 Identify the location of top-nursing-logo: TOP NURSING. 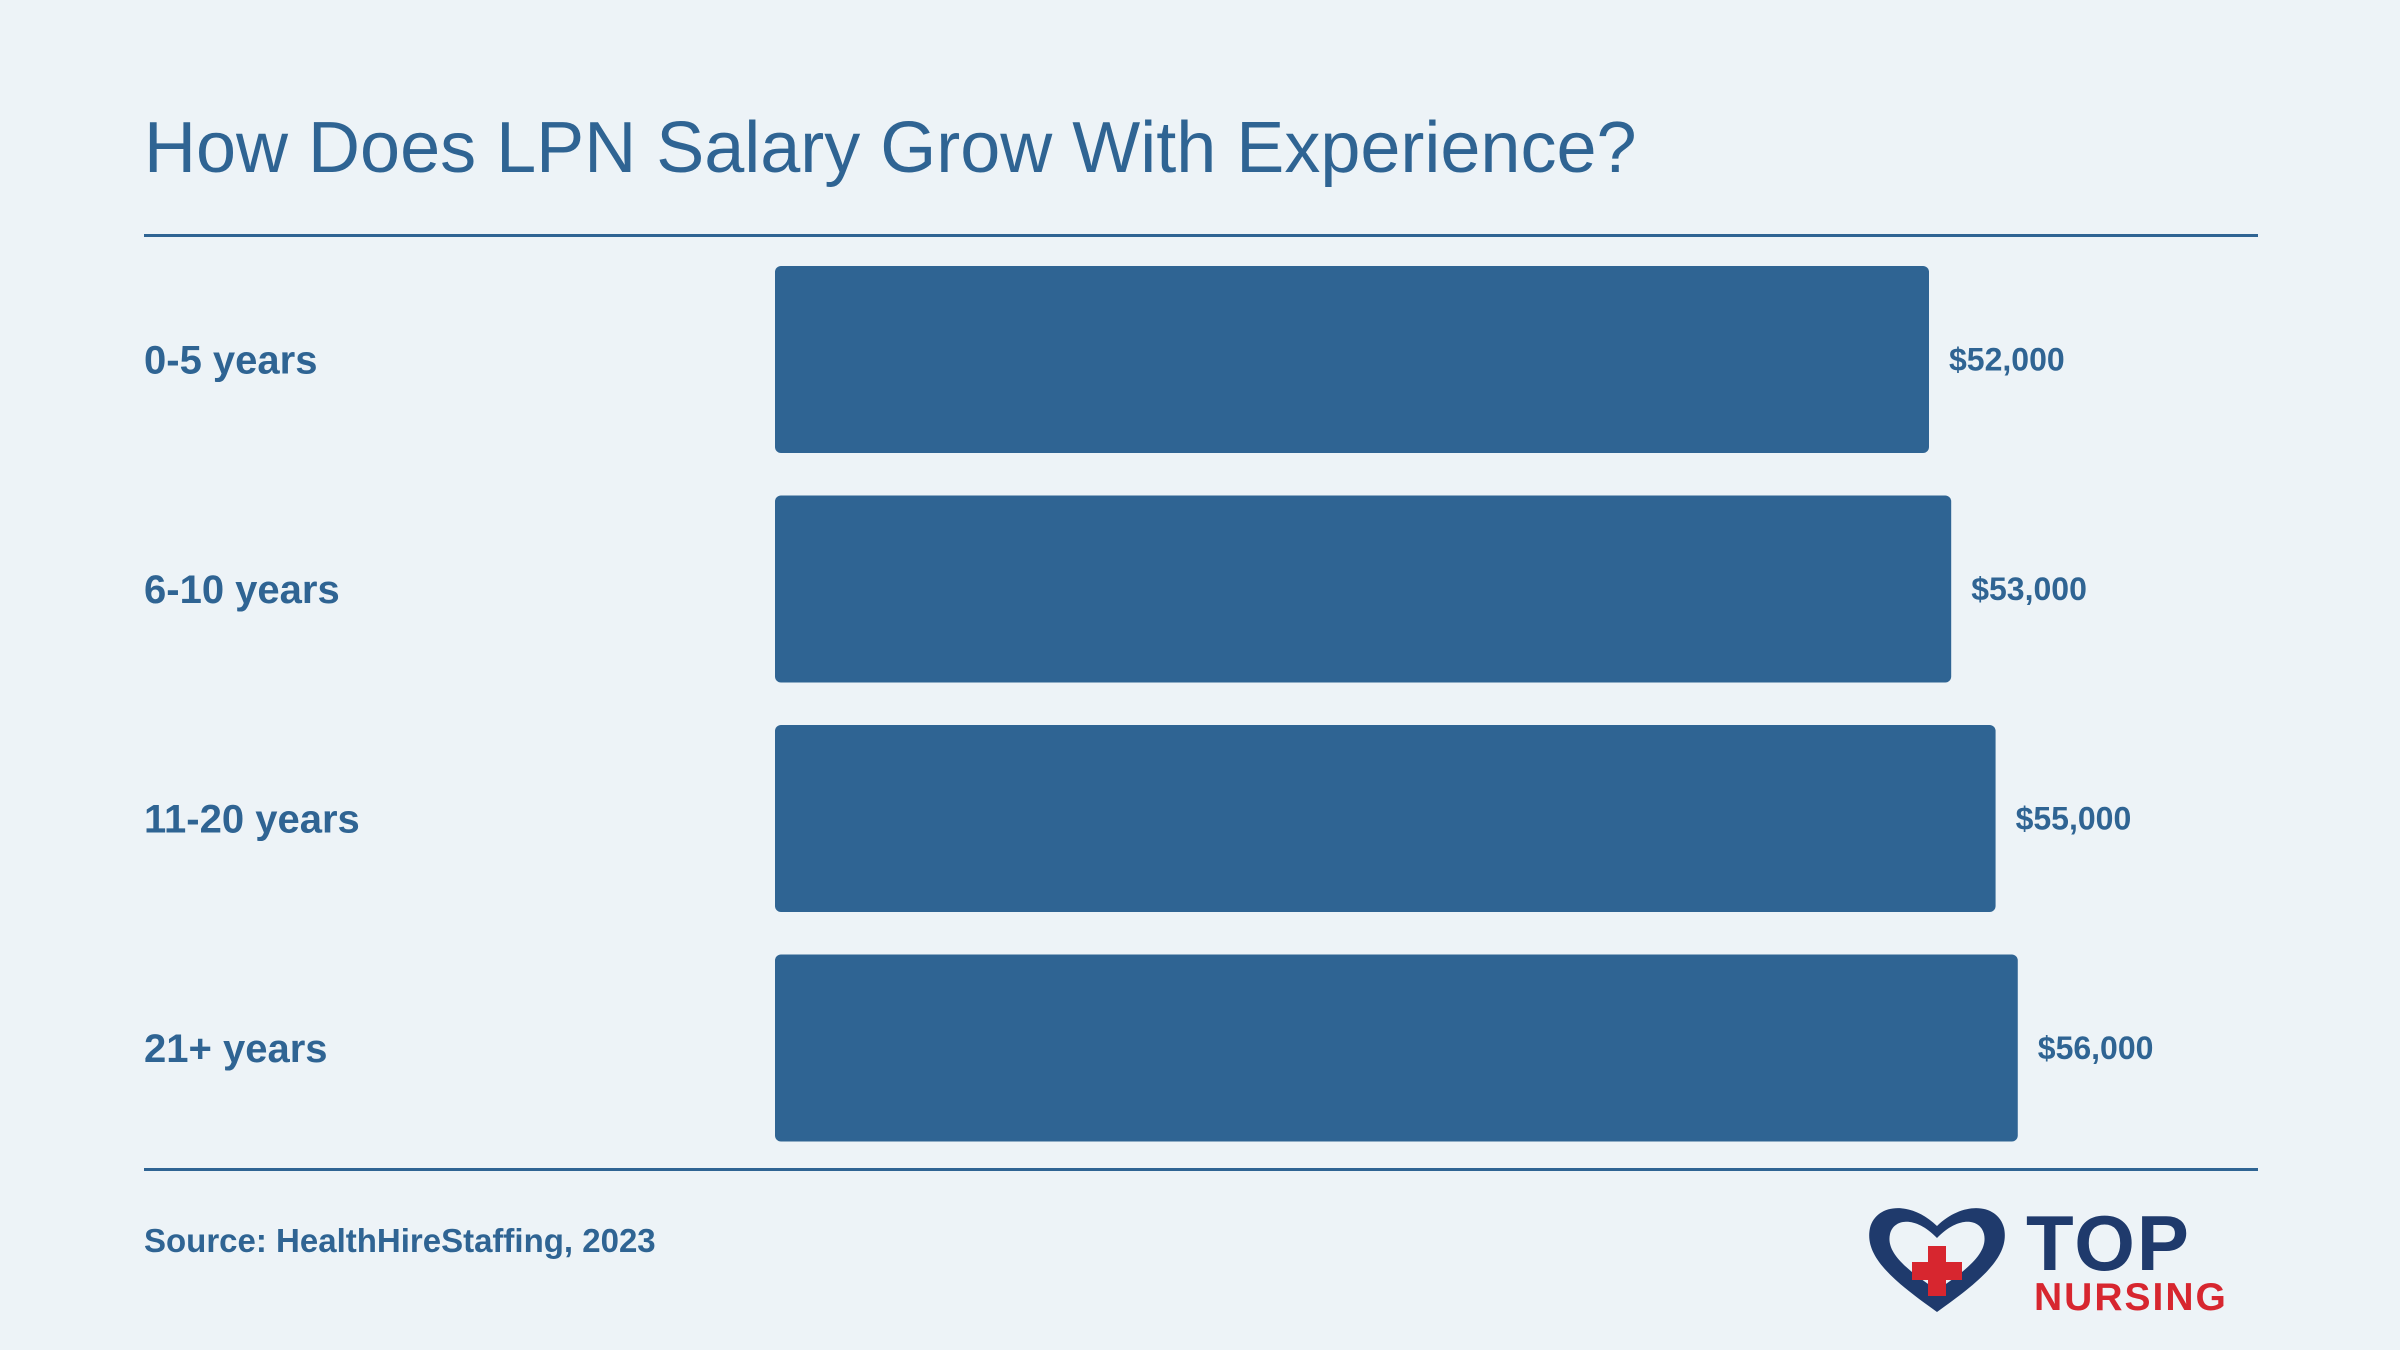
(2062, 1260).